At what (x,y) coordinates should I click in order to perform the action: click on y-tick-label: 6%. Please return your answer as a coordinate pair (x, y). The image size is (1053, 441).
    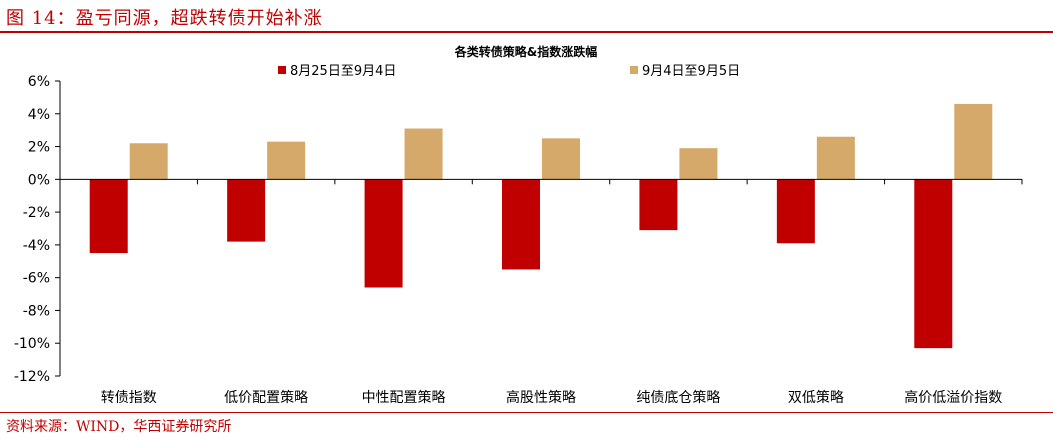
    Looking at the image, I should click on (39, 82).